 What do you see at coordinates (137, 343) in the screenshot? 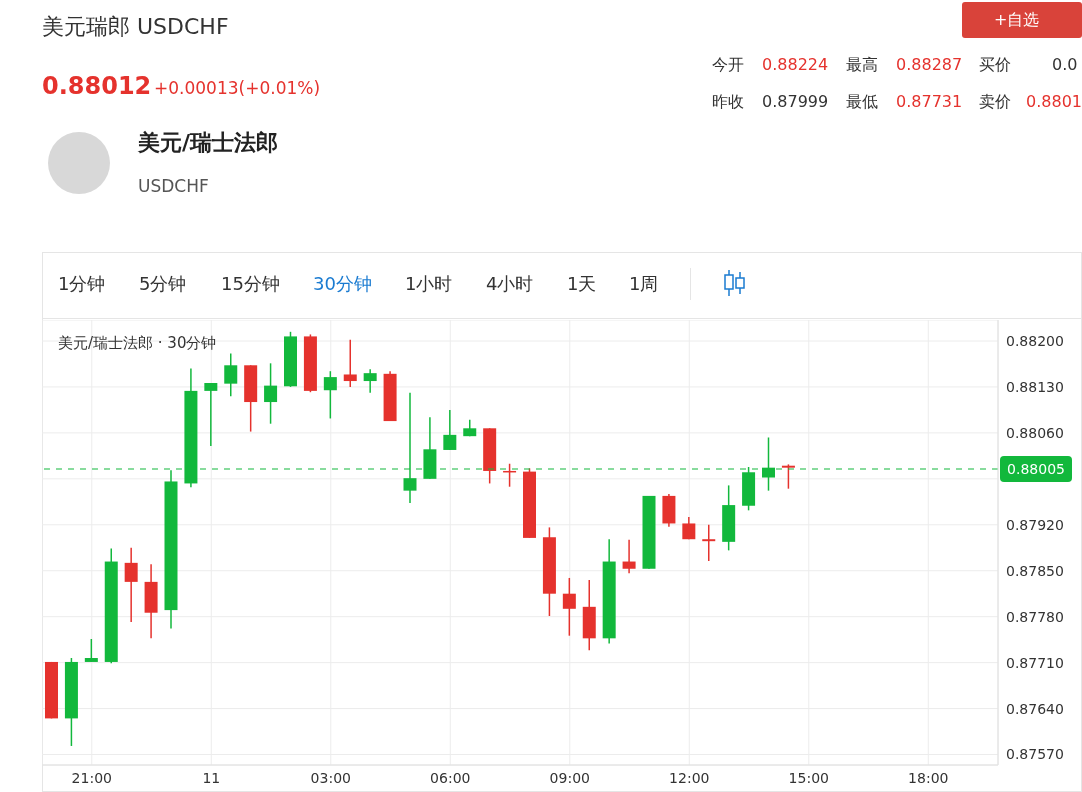
I see `text: 美元/瑞士法郎 · 30分钟` at bounding box center [137, 343].